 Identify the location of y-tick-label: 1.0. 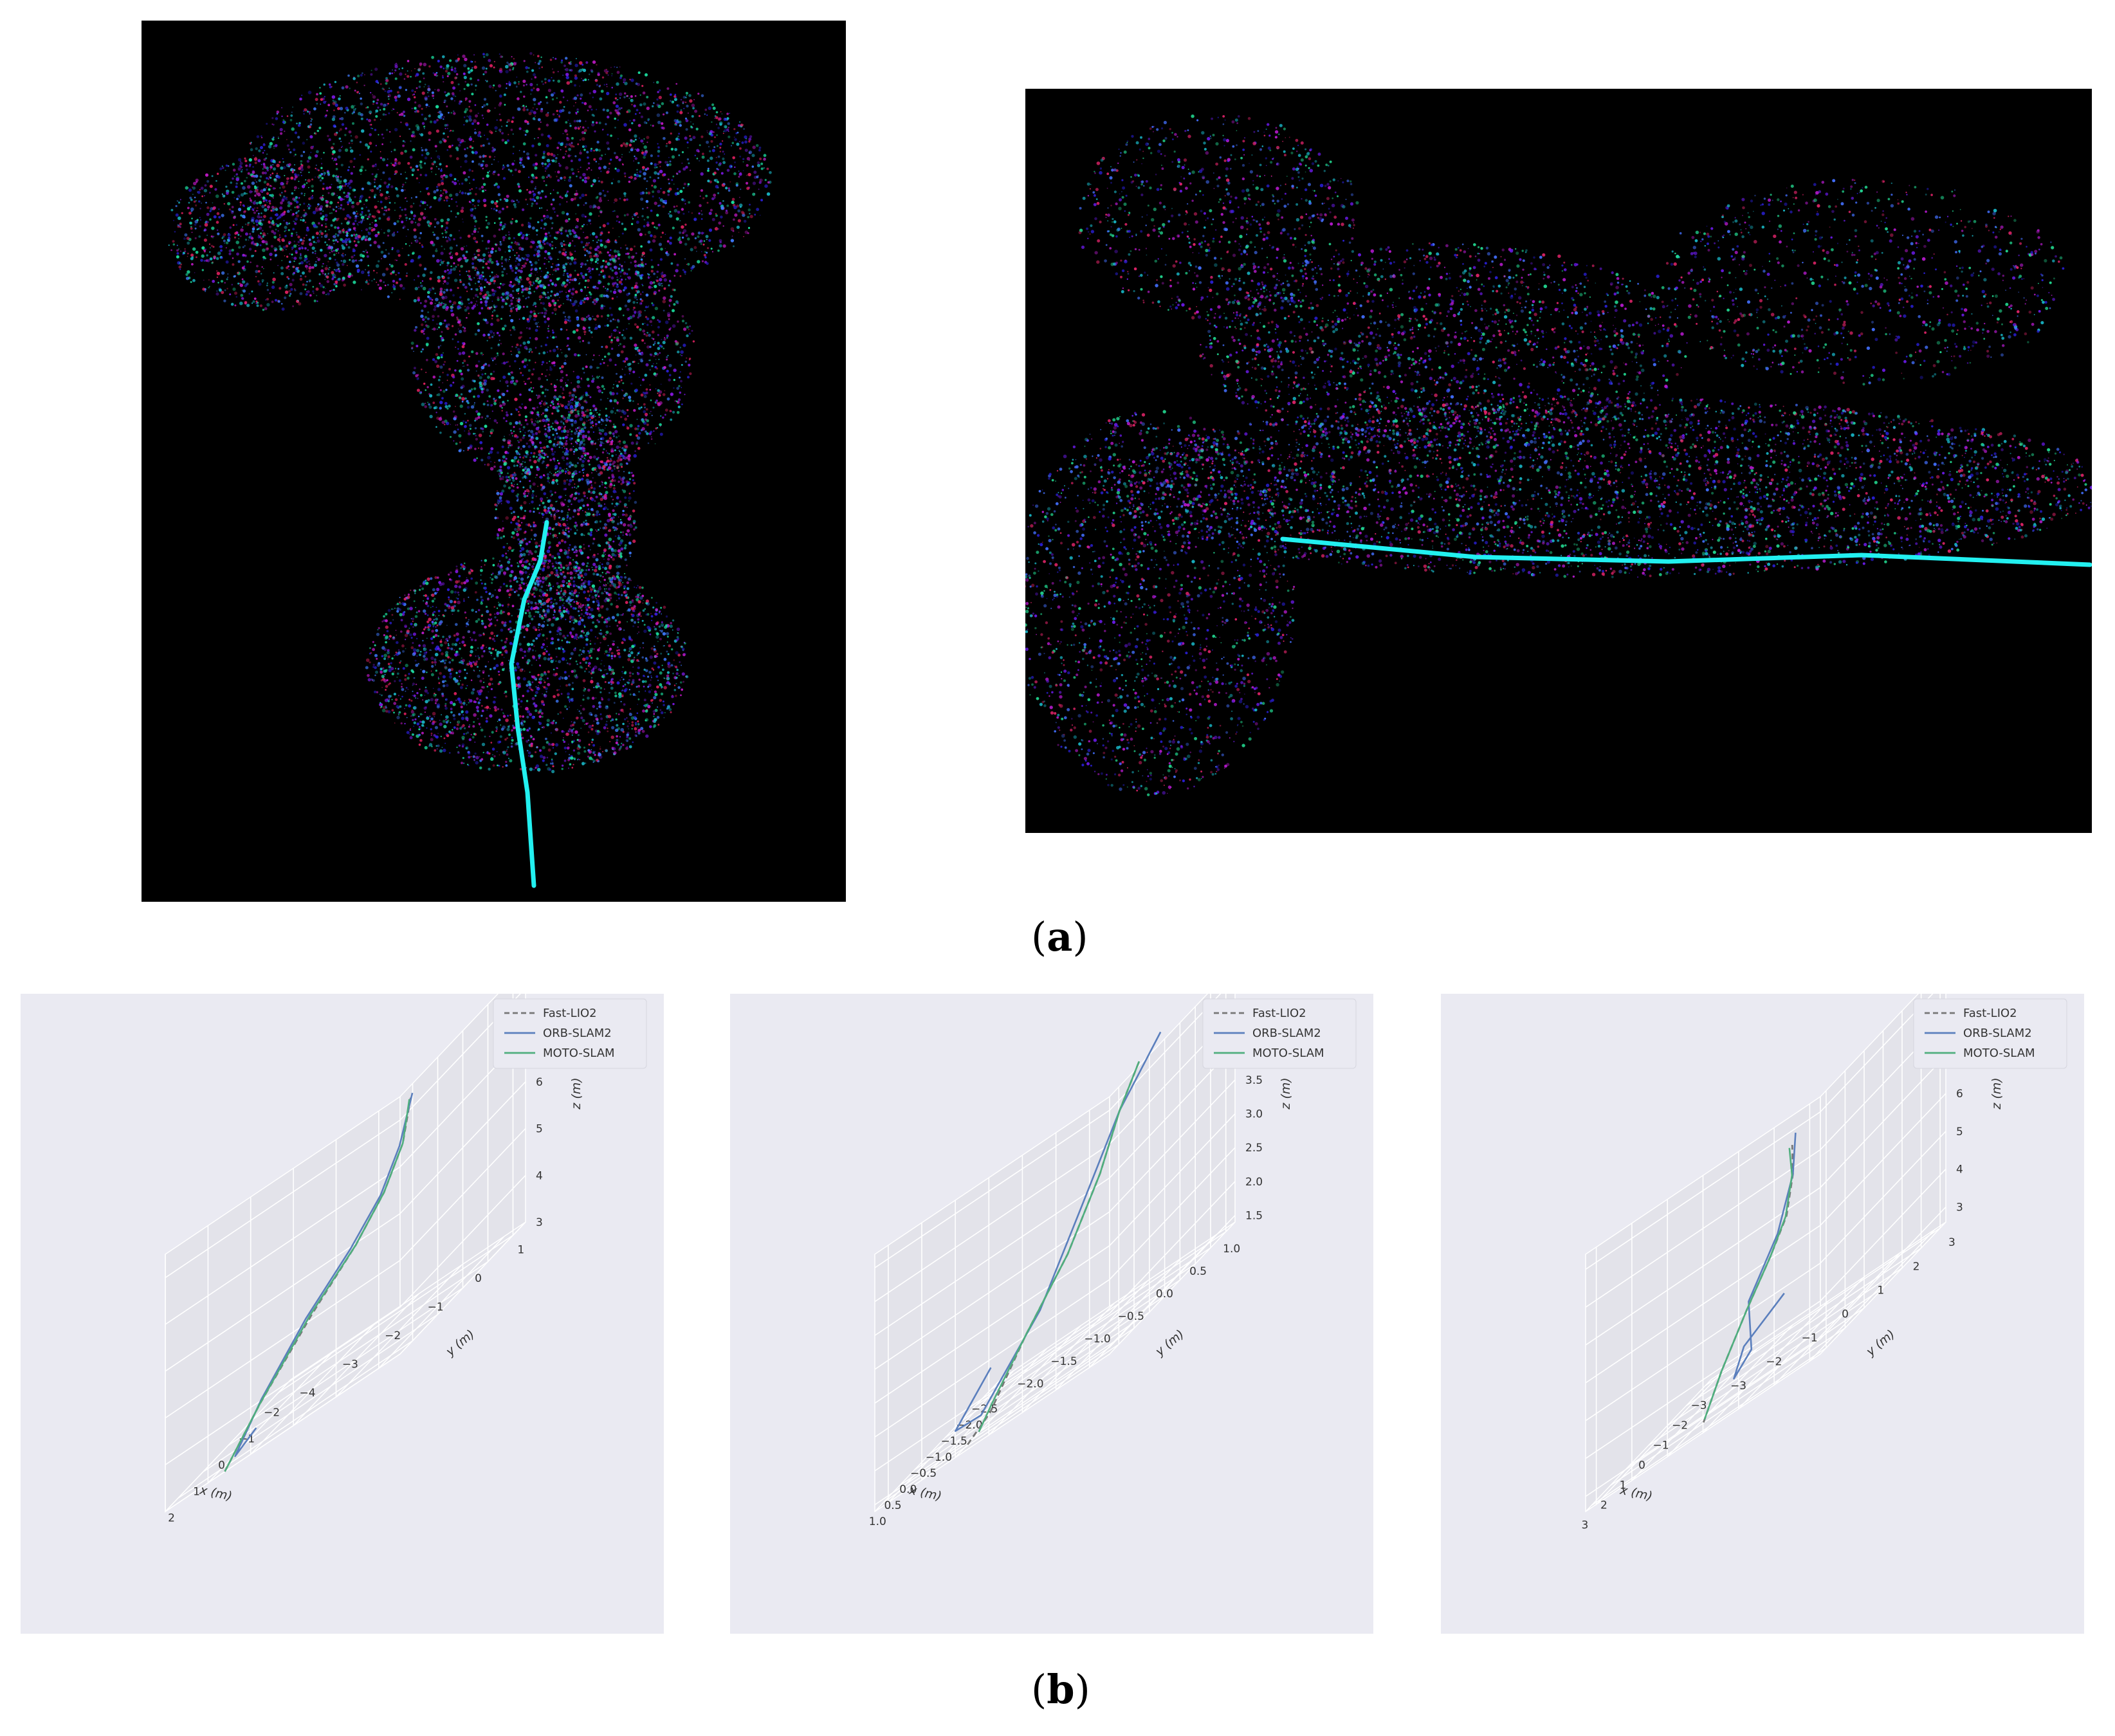
(1231, 1249).